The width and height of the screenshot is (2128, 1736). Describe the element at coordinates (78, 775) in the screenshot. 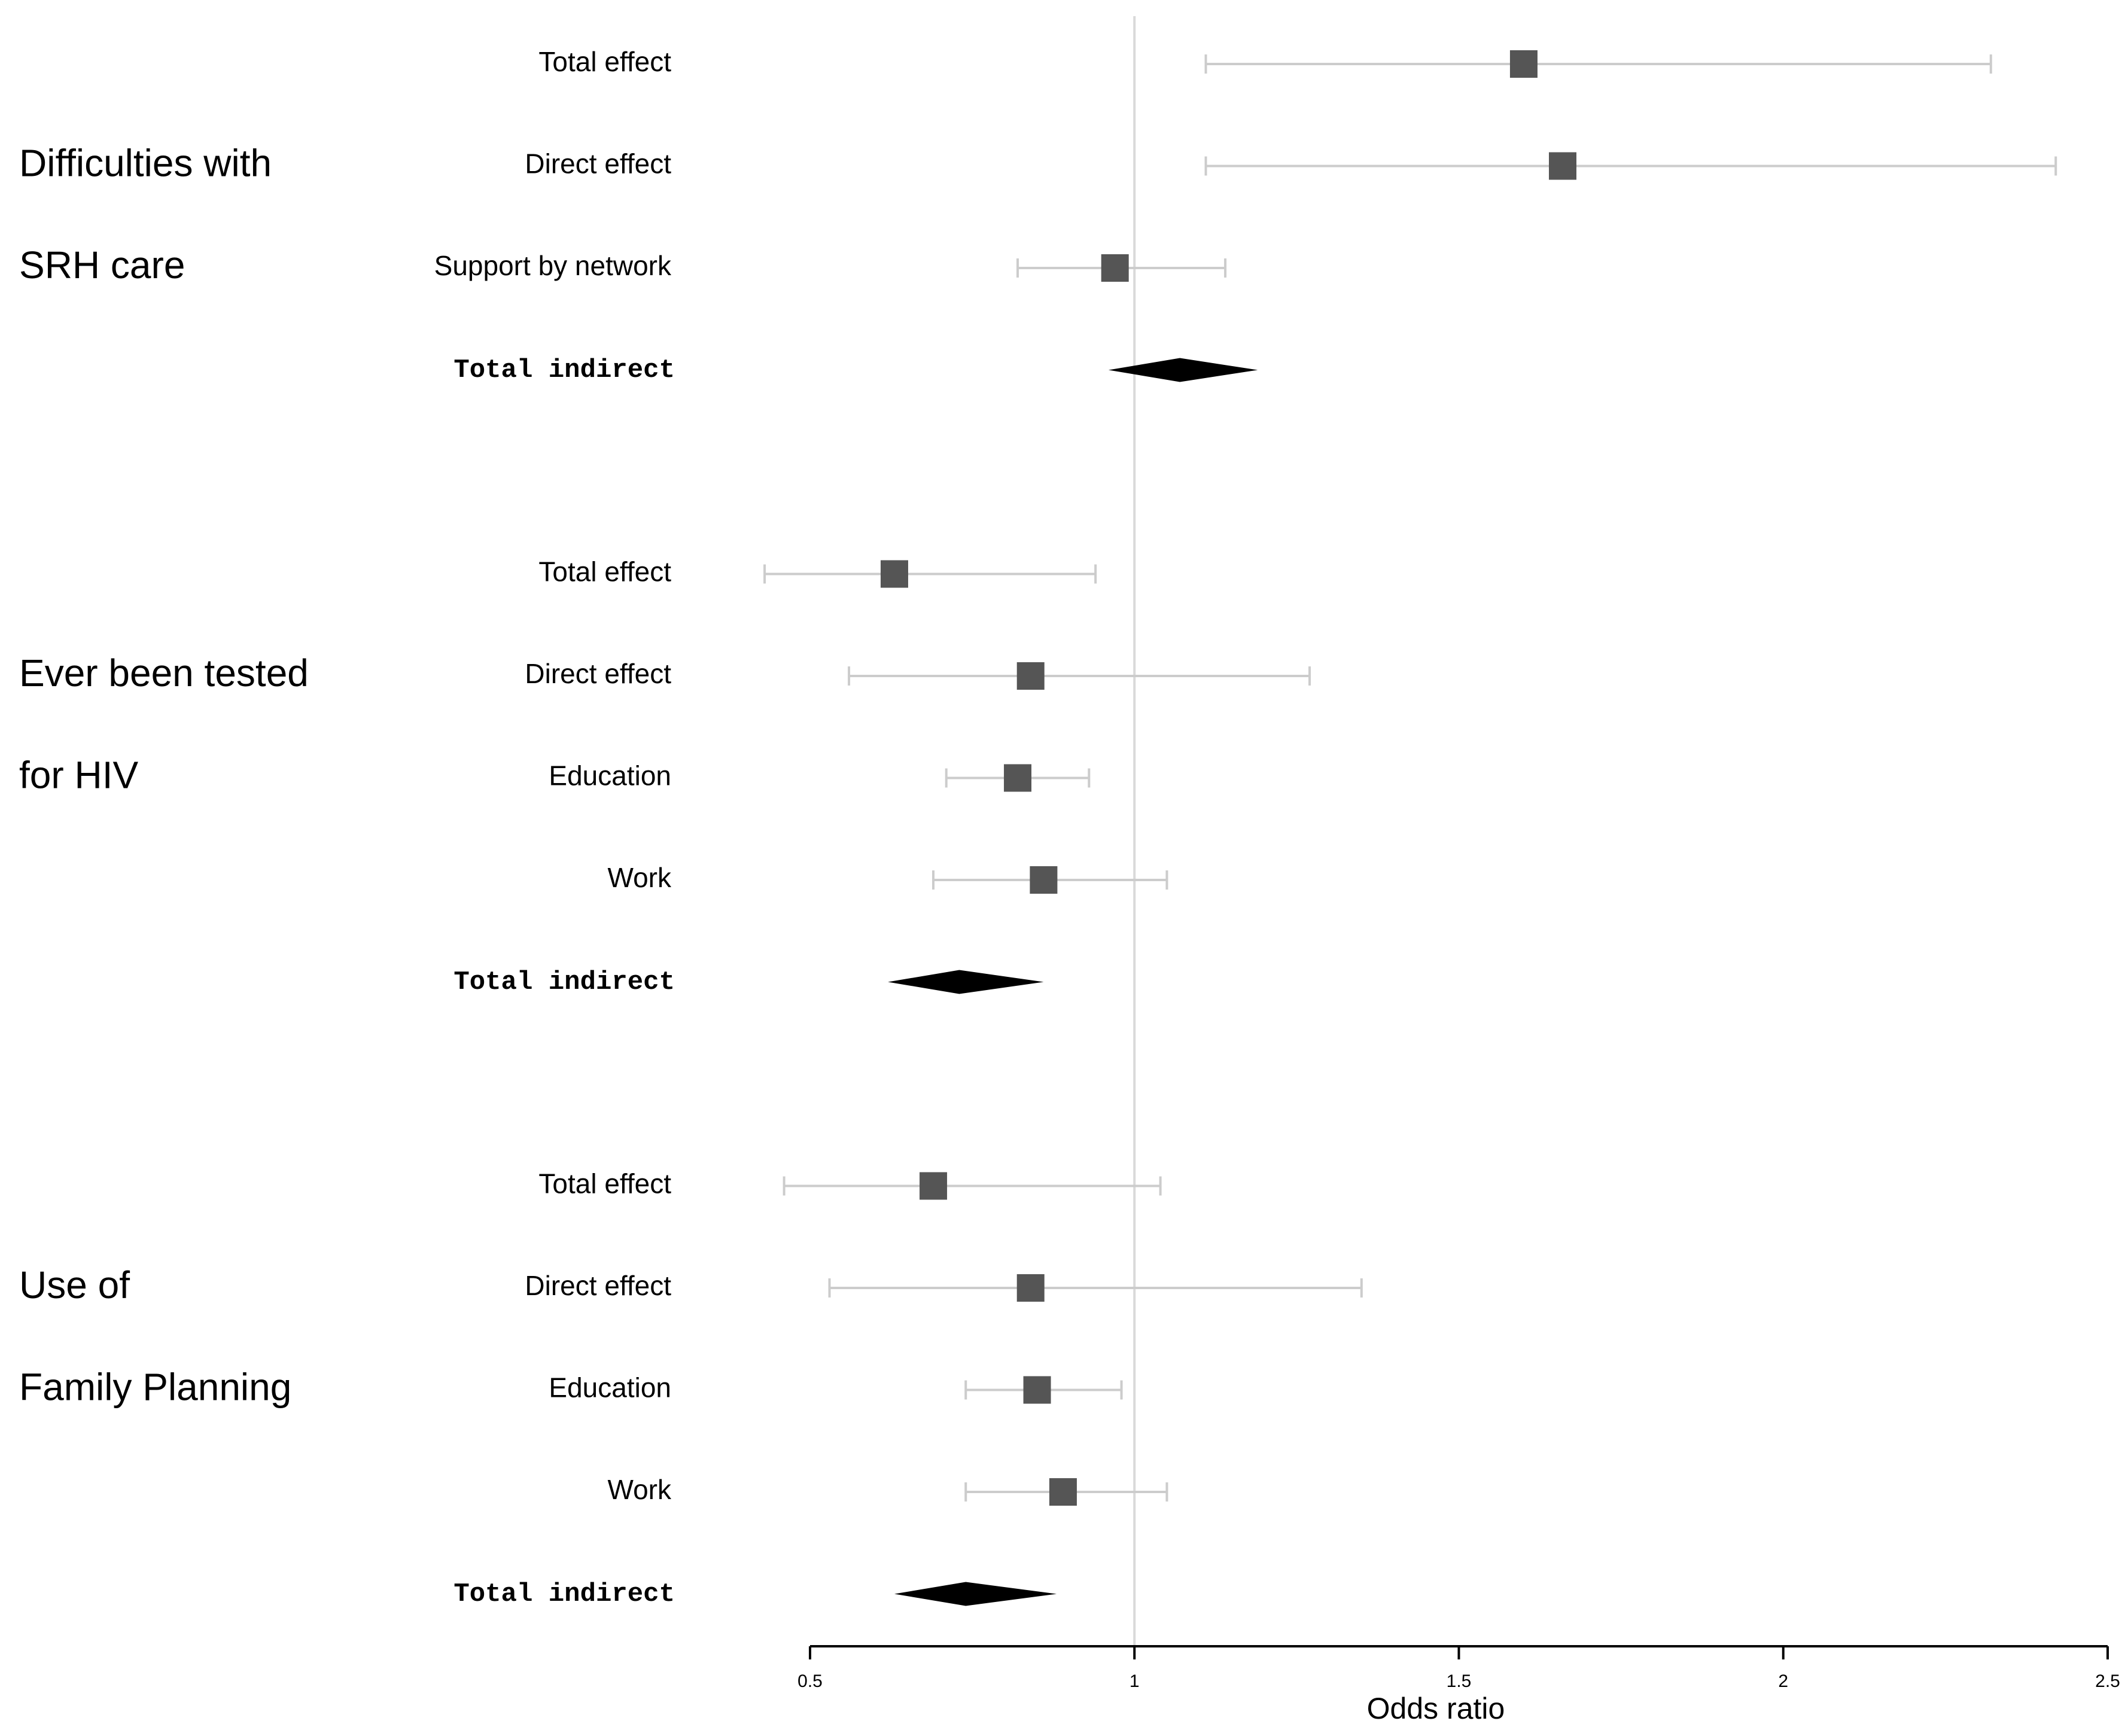

I see `group-label: for HIV` at that location.